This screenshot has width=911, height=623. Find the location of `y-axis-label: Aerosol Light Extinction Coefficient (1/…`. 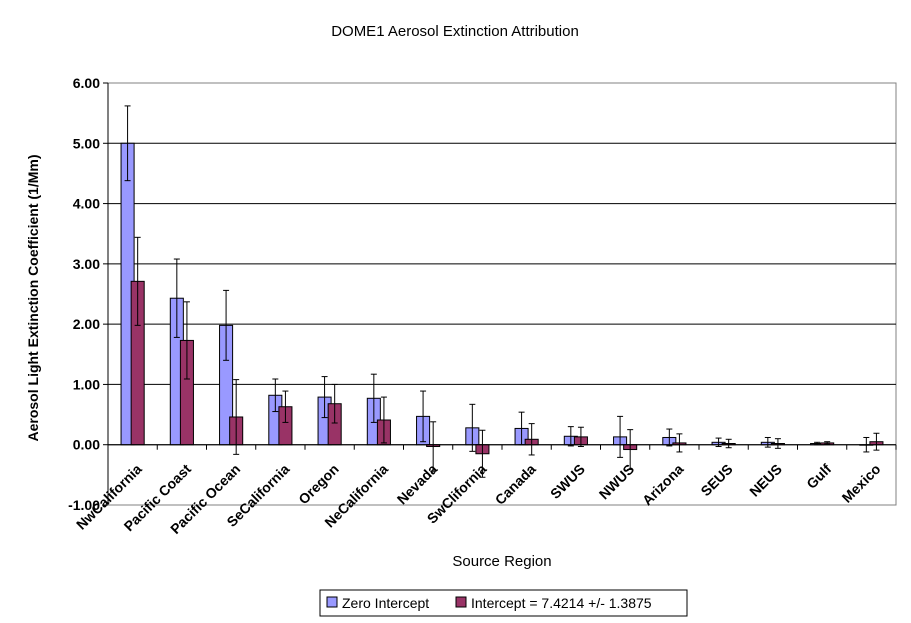

y-axis-label: Aerosol Light Extinction Coefficient (1/… is located at coordinates (33, 297).